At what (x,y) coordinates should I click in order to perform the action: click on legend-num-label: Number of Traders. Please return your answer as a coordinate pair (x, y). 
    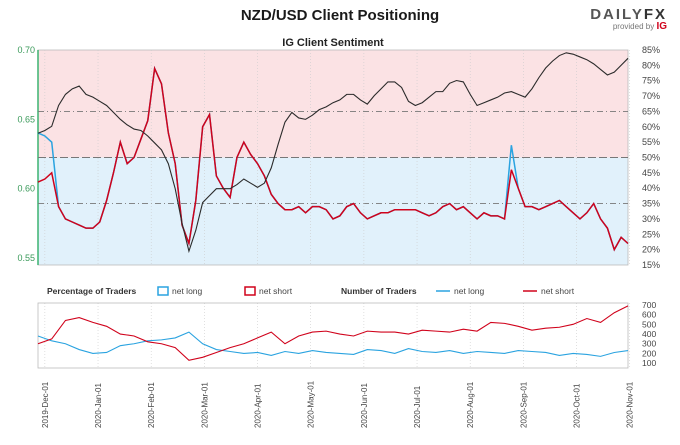
    Looking at the image, I should click on (379, 291).